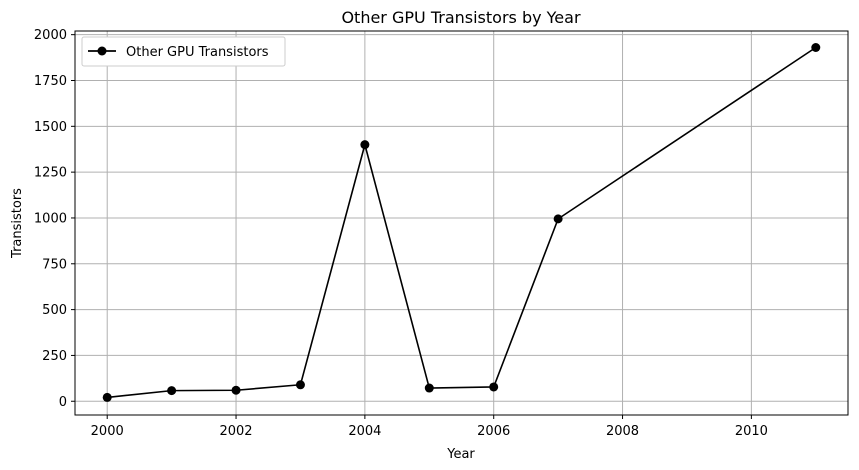 The width and height of the screenshot is (859, 470). I want to click on x-tick-label: 2010, so click(751, 431).